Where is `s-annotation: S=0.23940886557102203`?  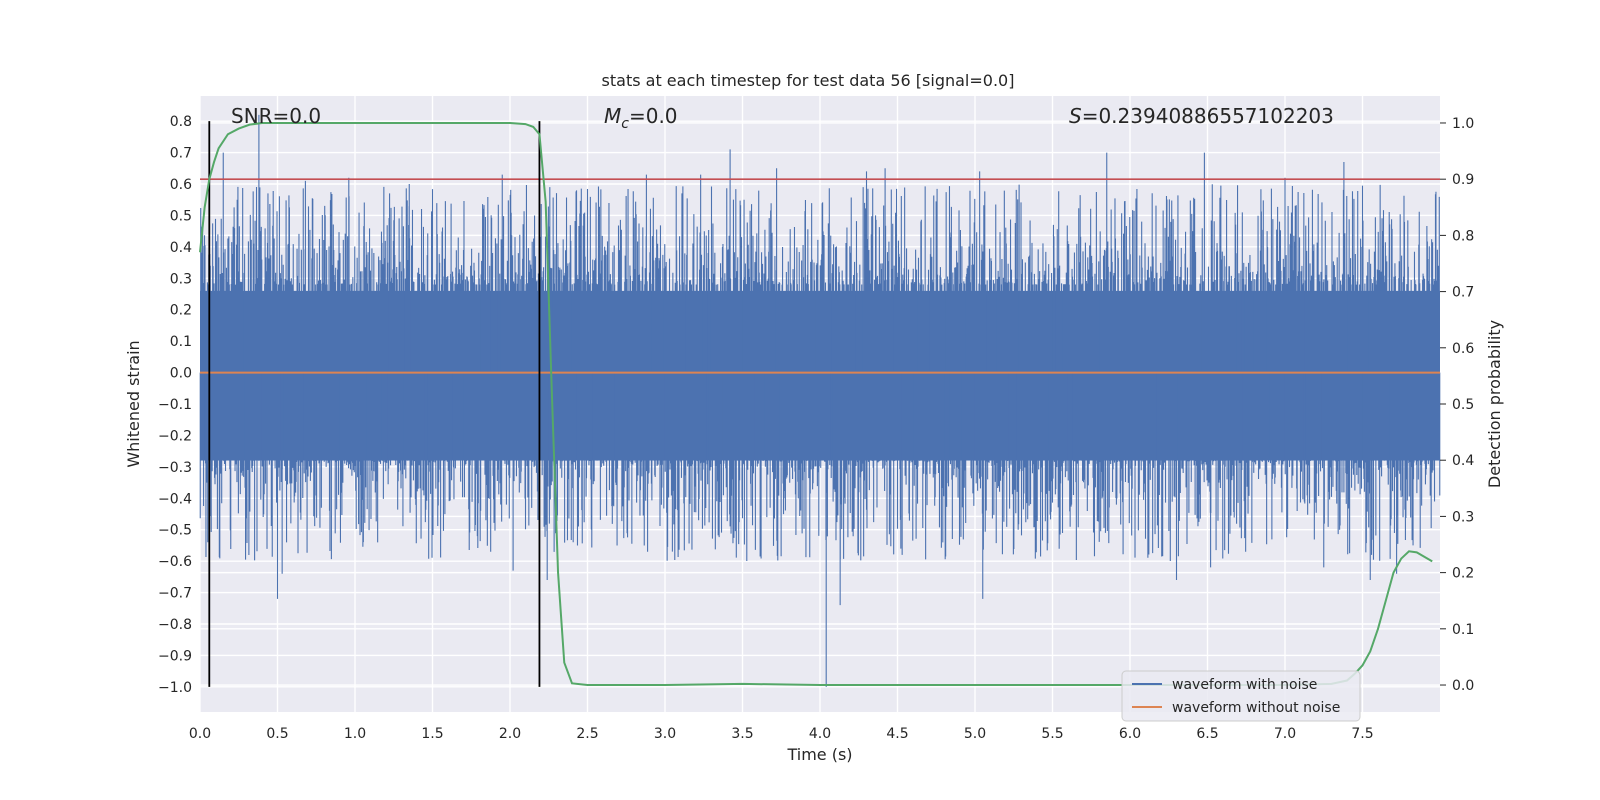
s-annotation: S=0.23940886557102203 is located at coordinates (1201, 116).